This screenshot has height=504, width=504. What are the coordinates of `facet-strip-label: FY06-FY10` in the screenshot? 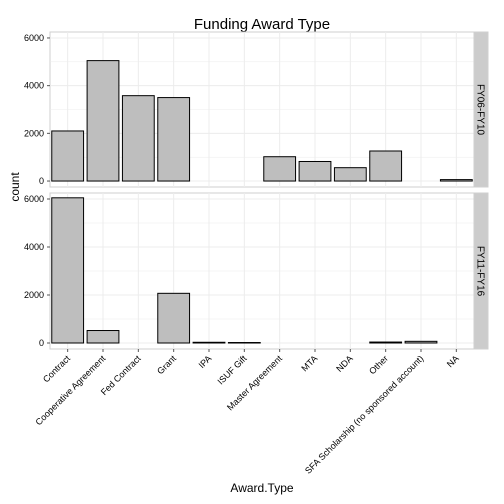 It's located at (480, 110).